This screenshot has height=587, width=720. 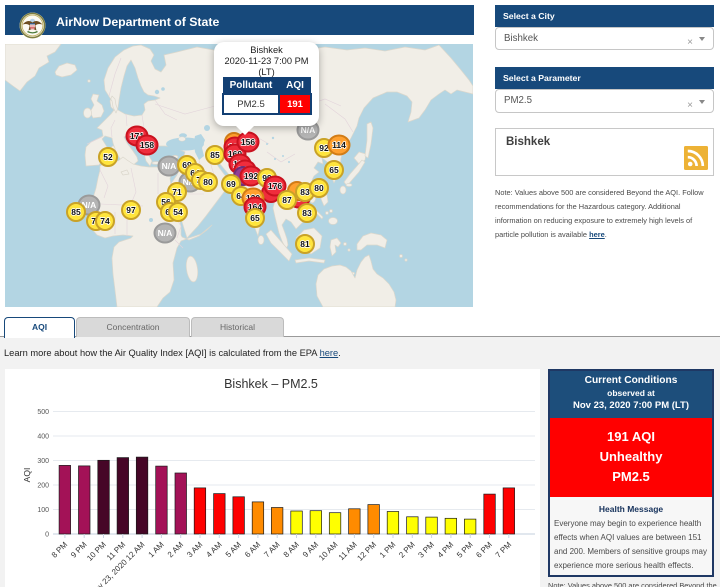 I want to click on svg-text: 171, so click(x=137, y=136).